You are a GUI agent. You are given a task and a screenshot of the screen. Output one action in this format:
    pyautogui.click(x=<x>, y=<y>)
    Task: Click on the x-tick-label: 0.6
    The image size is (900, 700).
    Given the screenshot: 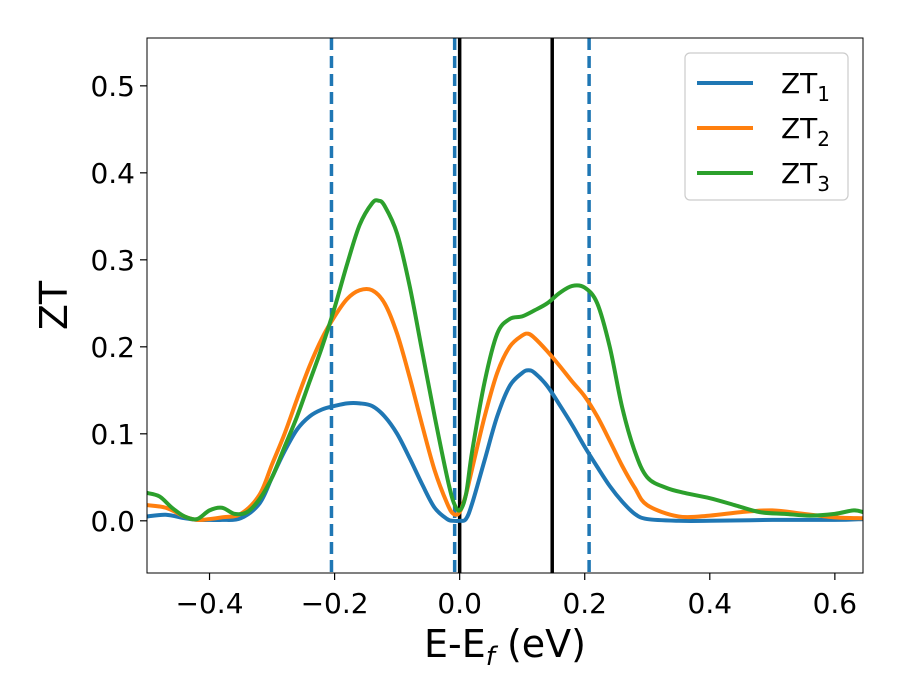 What is the action you would take?
    pyautogui.click(x=835, y=603)
    